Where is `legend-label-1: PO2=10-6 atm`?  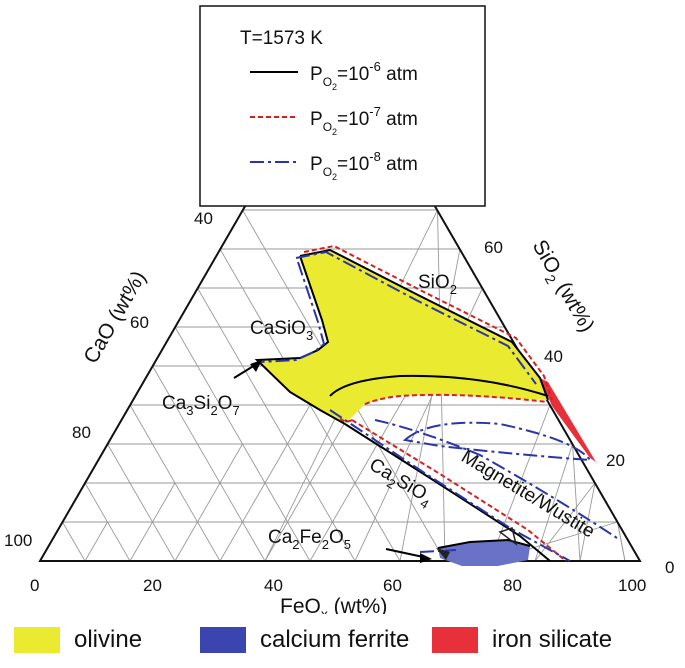 legend-label-1: PO2=10-6 atm is located at coordinates (364, 75).